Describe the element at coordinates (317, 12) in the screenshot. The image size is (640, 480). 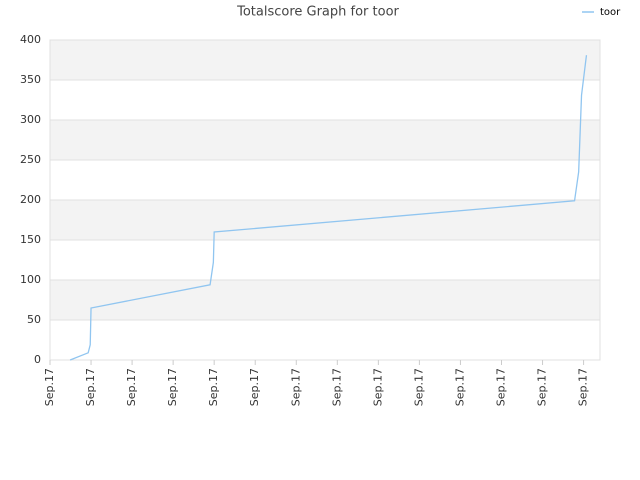
I see `chart-title: Totalscore Graph for toor` at that location.